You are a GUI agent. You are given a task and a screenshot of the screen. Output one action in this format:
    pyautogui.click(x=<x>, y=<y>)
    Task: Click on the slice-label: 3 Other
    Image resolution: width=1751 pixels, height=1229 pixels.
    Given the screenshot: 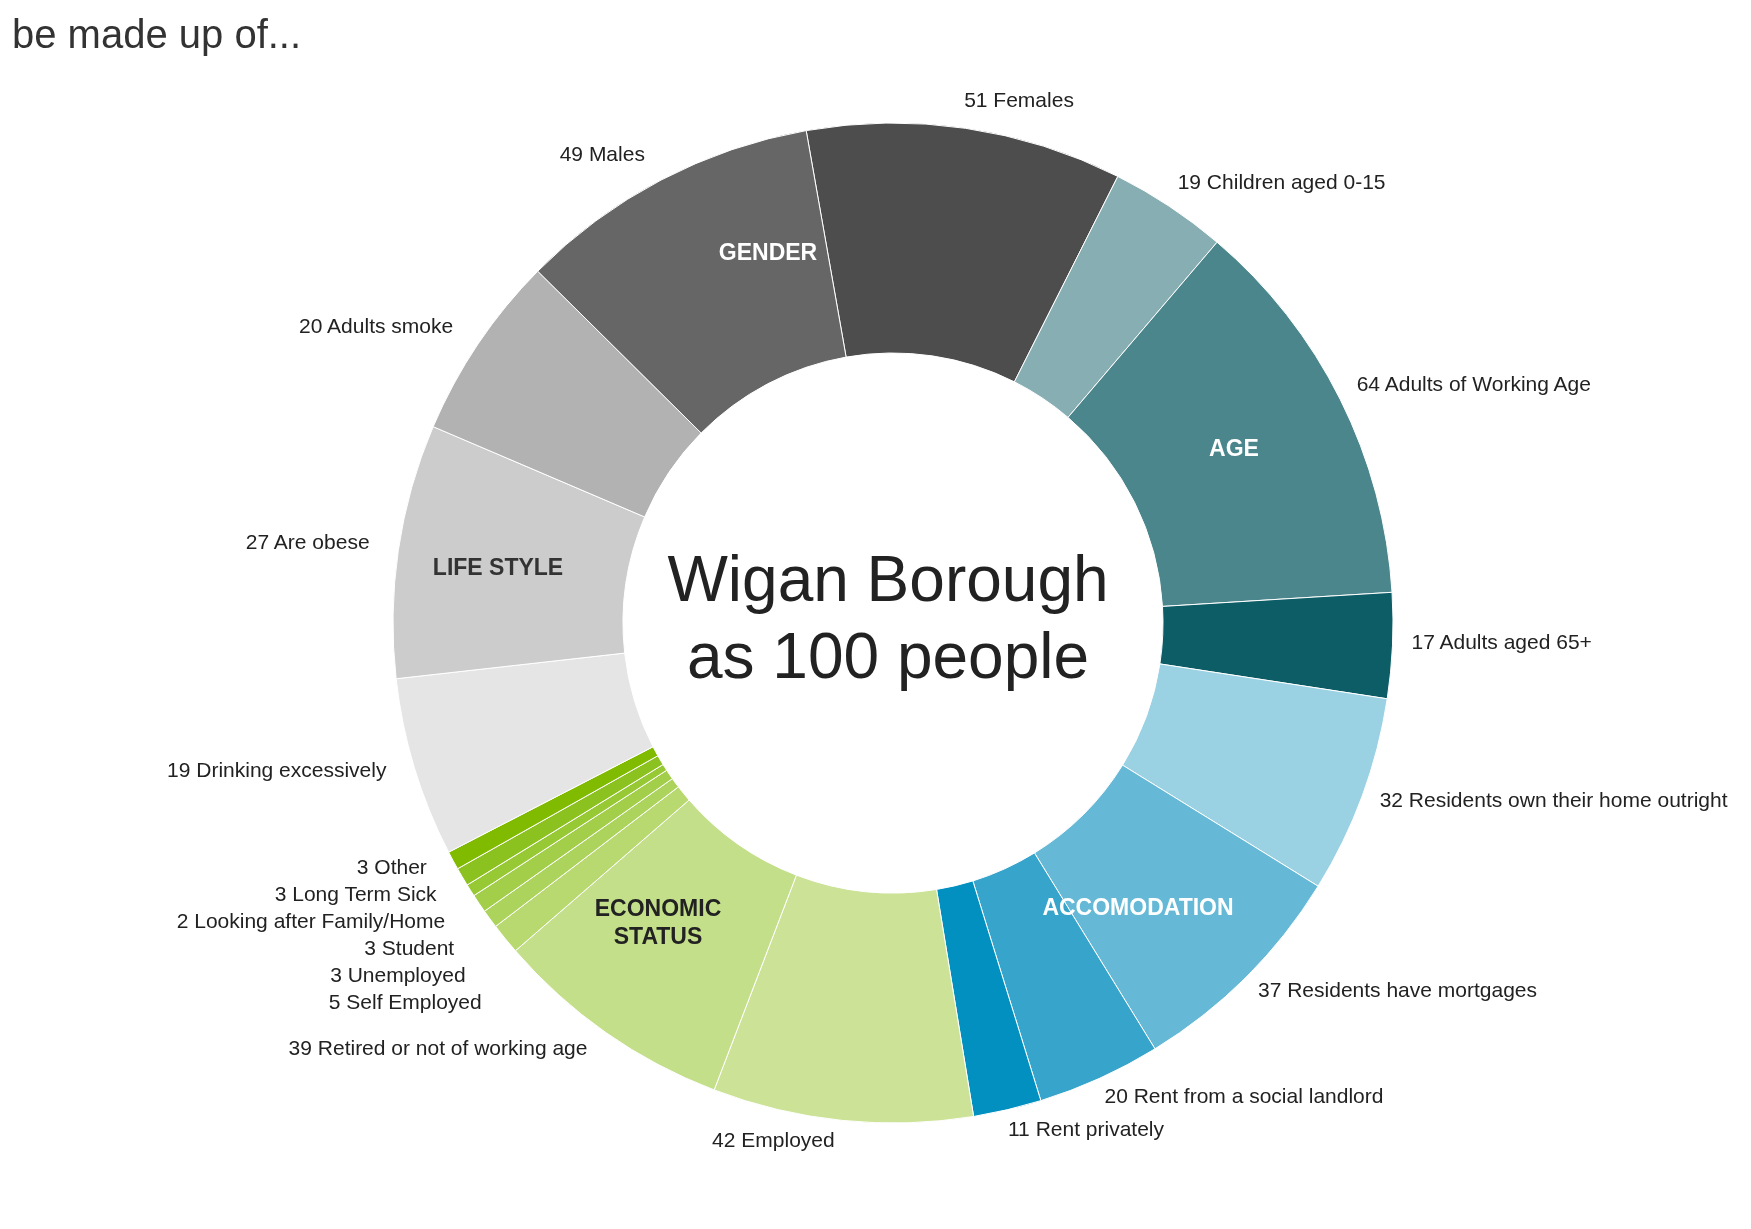 What is the action you would take?
    pyautogui.click(x=391, y=867)
    